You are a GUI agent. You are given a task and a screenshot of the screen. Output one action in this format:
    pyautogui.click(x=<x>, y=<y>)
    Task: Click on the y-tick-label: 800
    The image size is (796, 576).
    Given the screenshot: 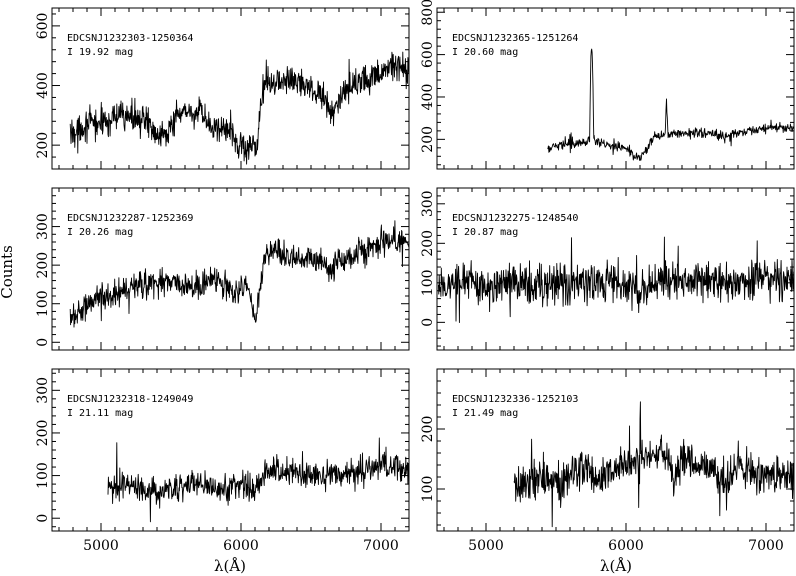 What is the action you would take?
    pyautogui.click(x=428, y=13)
    